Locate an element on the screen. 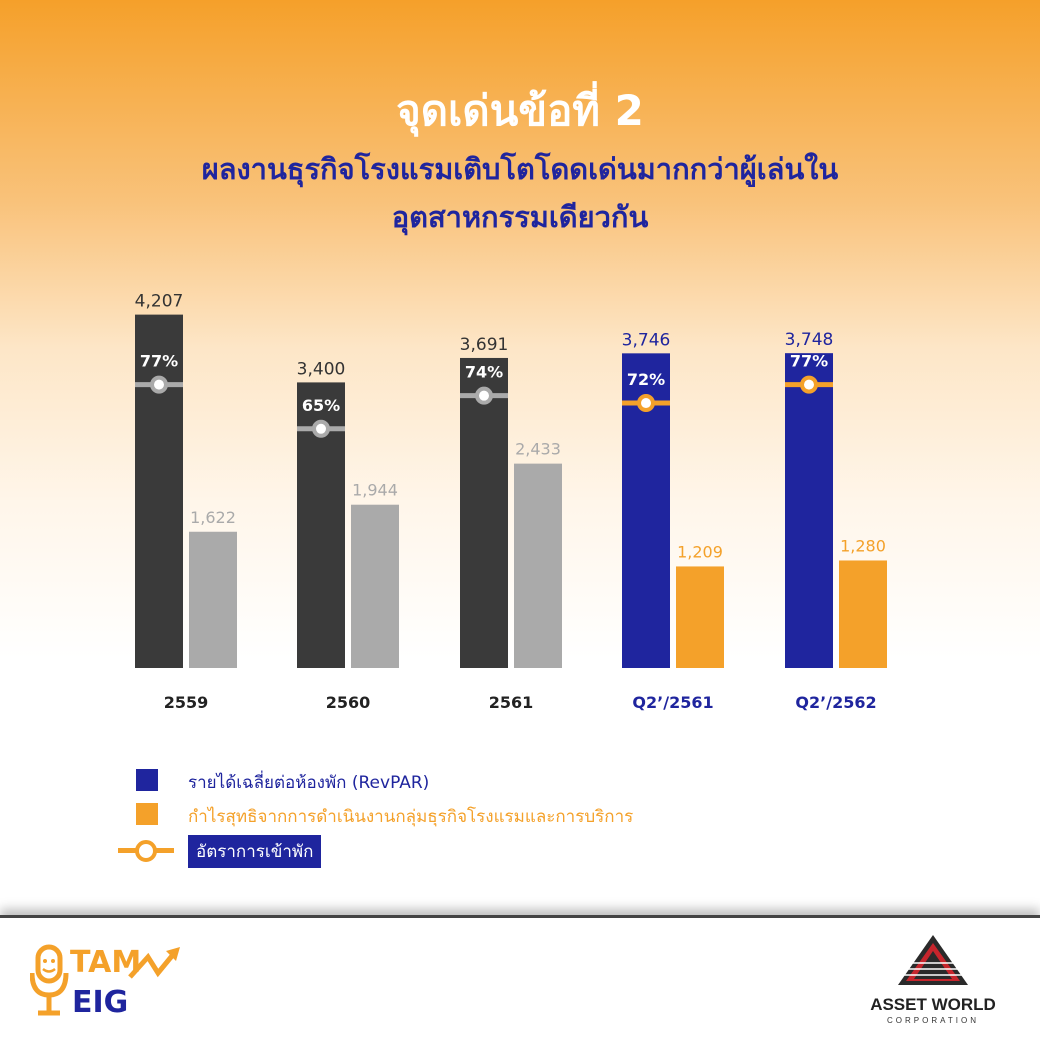  data-label-profit: 1,209 is located at coordinates (700, 551).